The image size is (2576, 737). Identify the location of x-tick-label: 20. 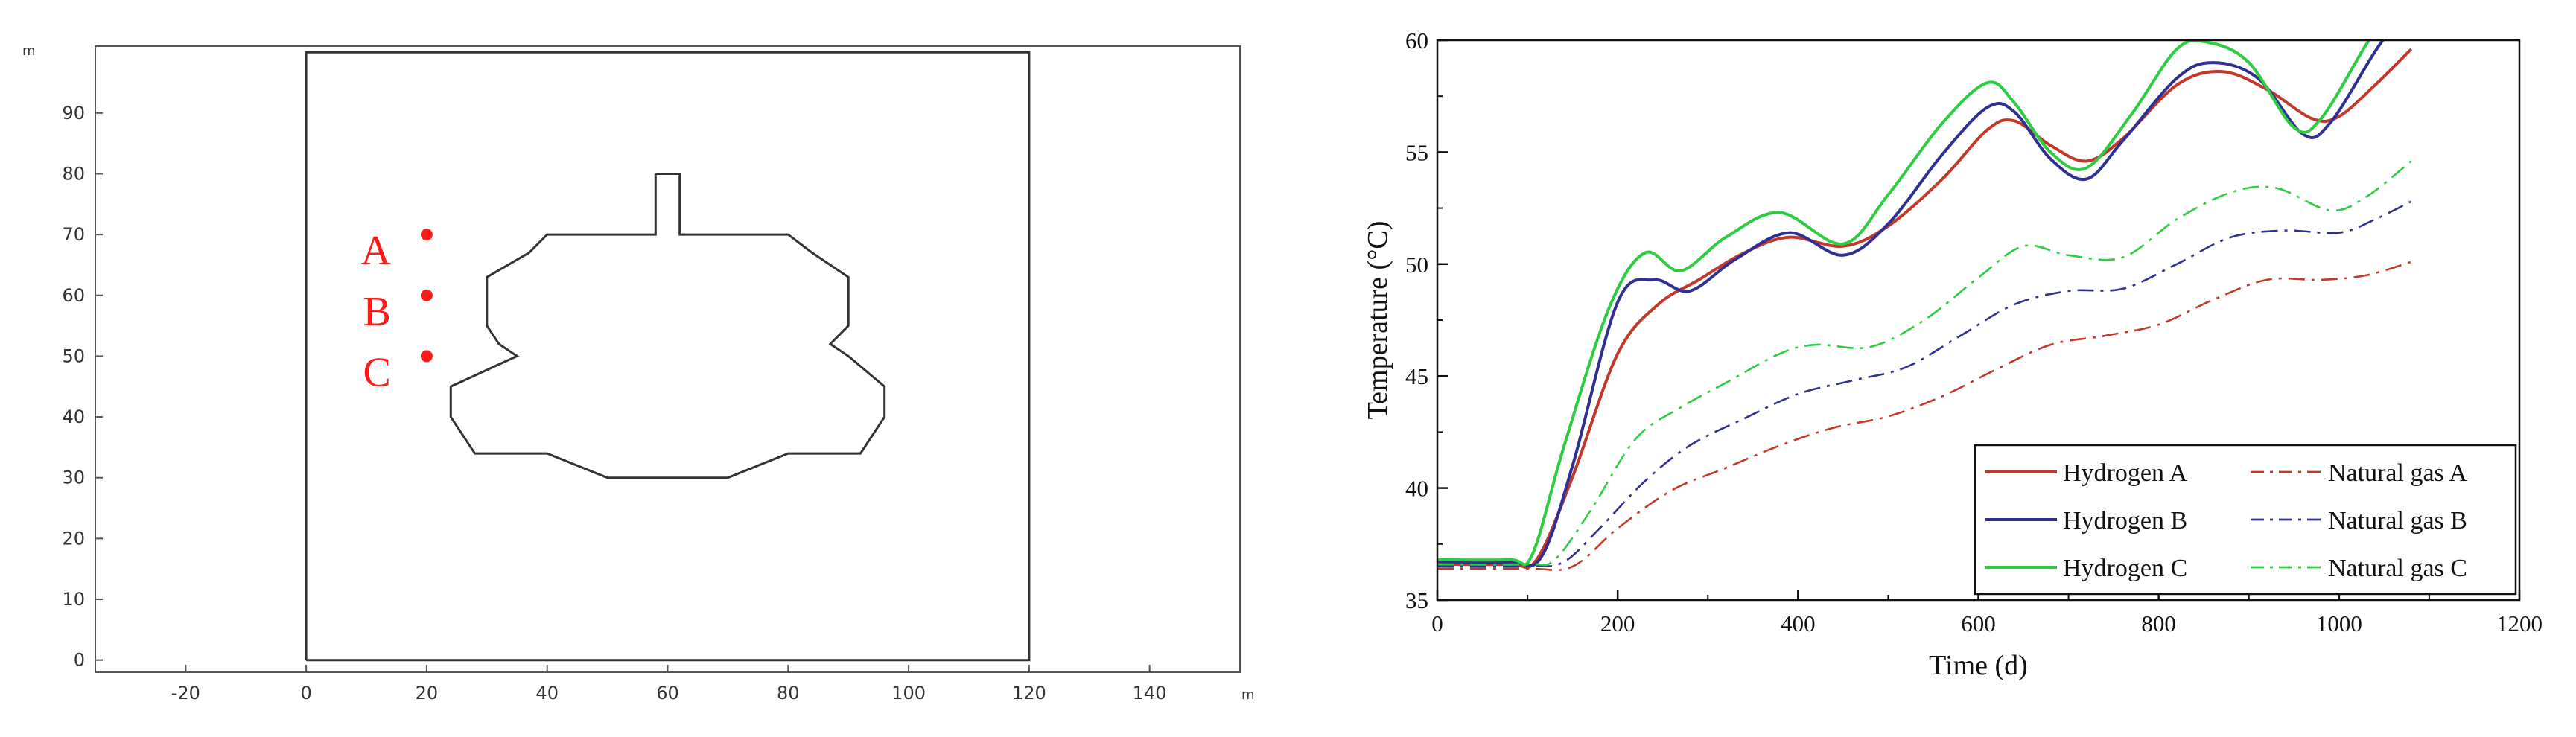
(427, 694).